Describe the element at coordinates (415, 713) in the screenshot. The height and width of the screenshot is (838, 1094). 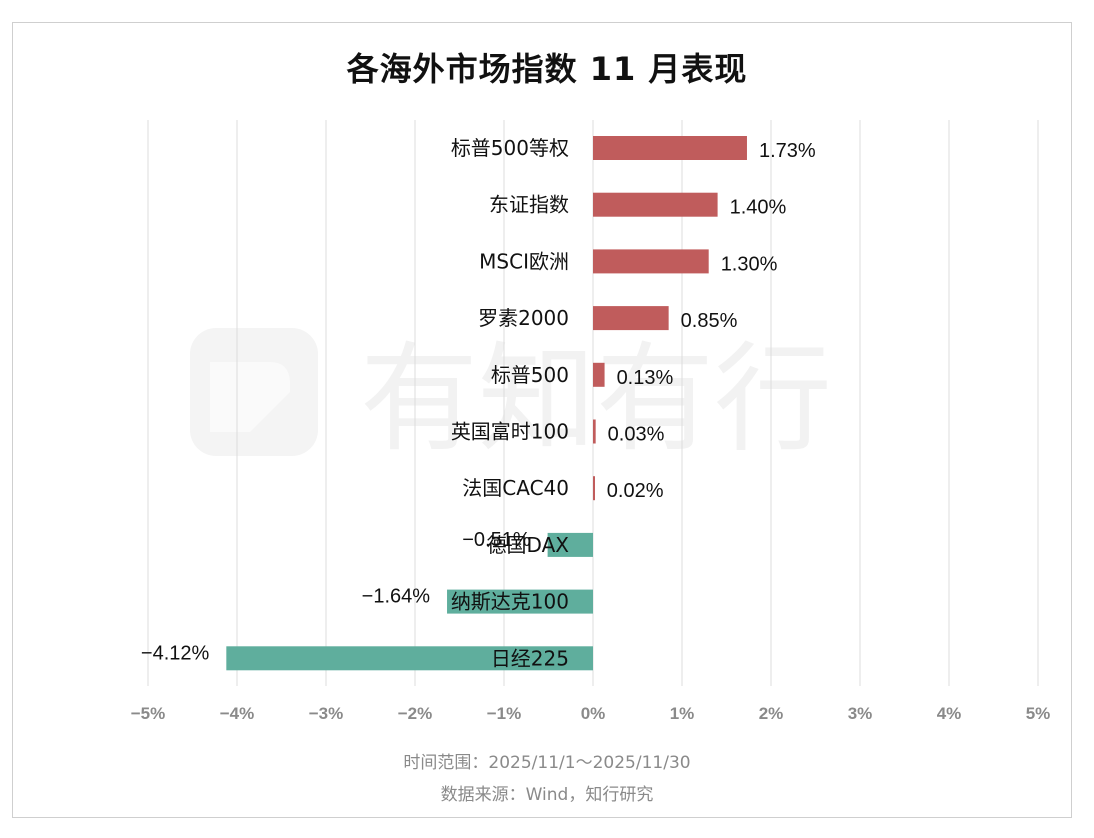
I see `x-tick-label: −2%` at that location.